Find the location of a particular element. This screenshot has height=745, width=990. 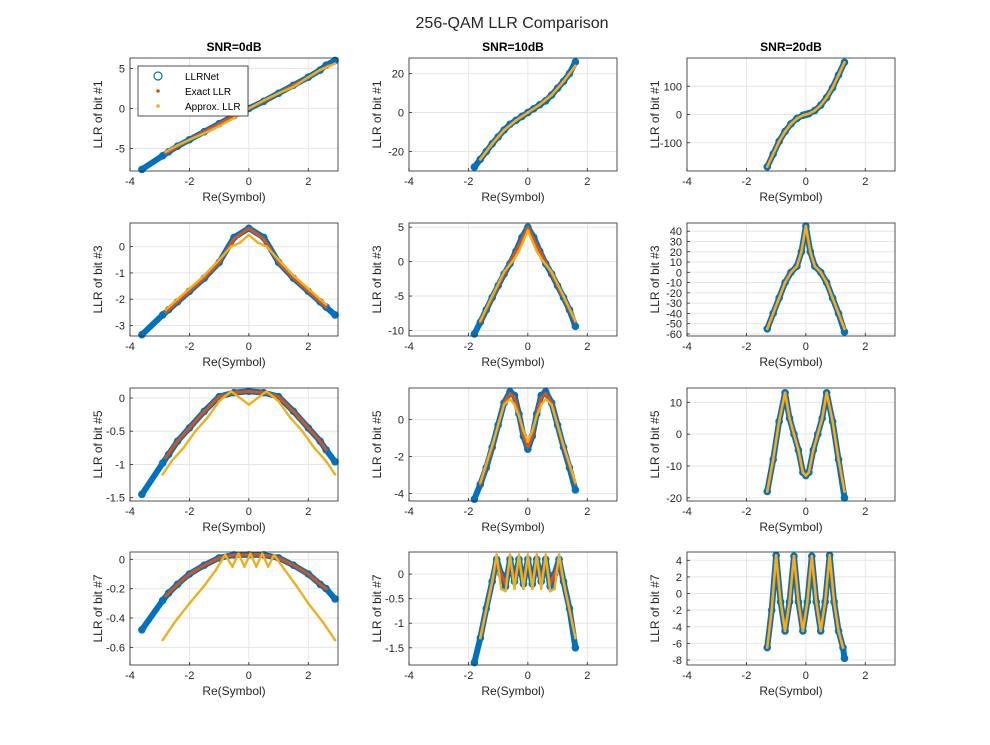

subplot-r1c0: -4 -2 0 2 -3 -2 -1 0 Re(Symbol) LLR of bit #3 is located at coordinates (215, 295).